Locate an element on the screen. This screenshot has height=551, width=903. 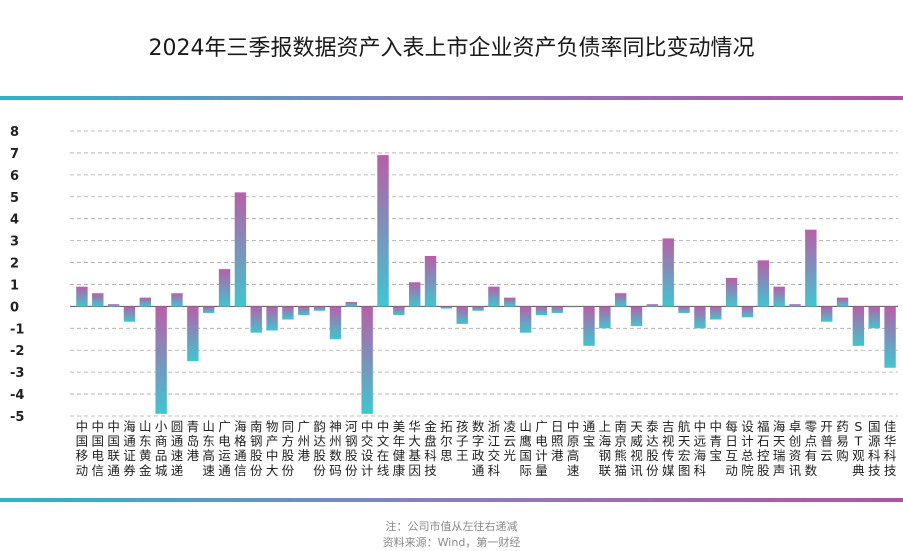
x-tick-label: 海格通信 is located at coordinates (240, 448).